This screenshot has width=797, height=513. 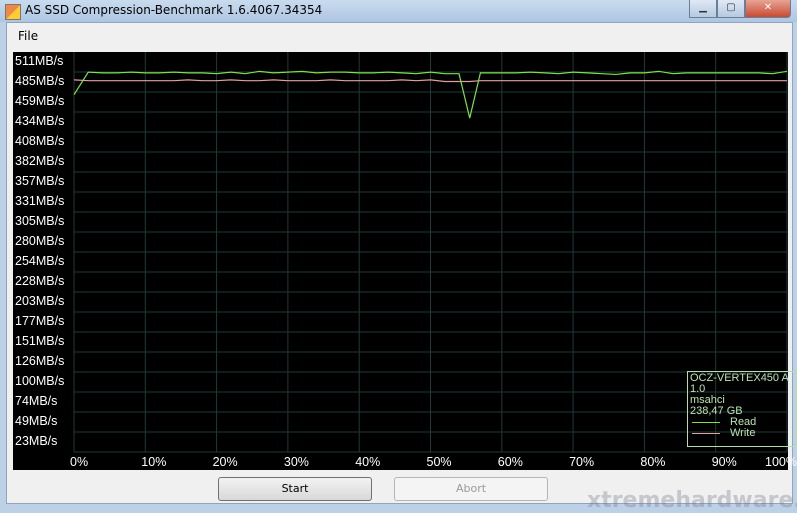 I want to click on y-tick-label: 511MB/s, so click(x=39, y=61).